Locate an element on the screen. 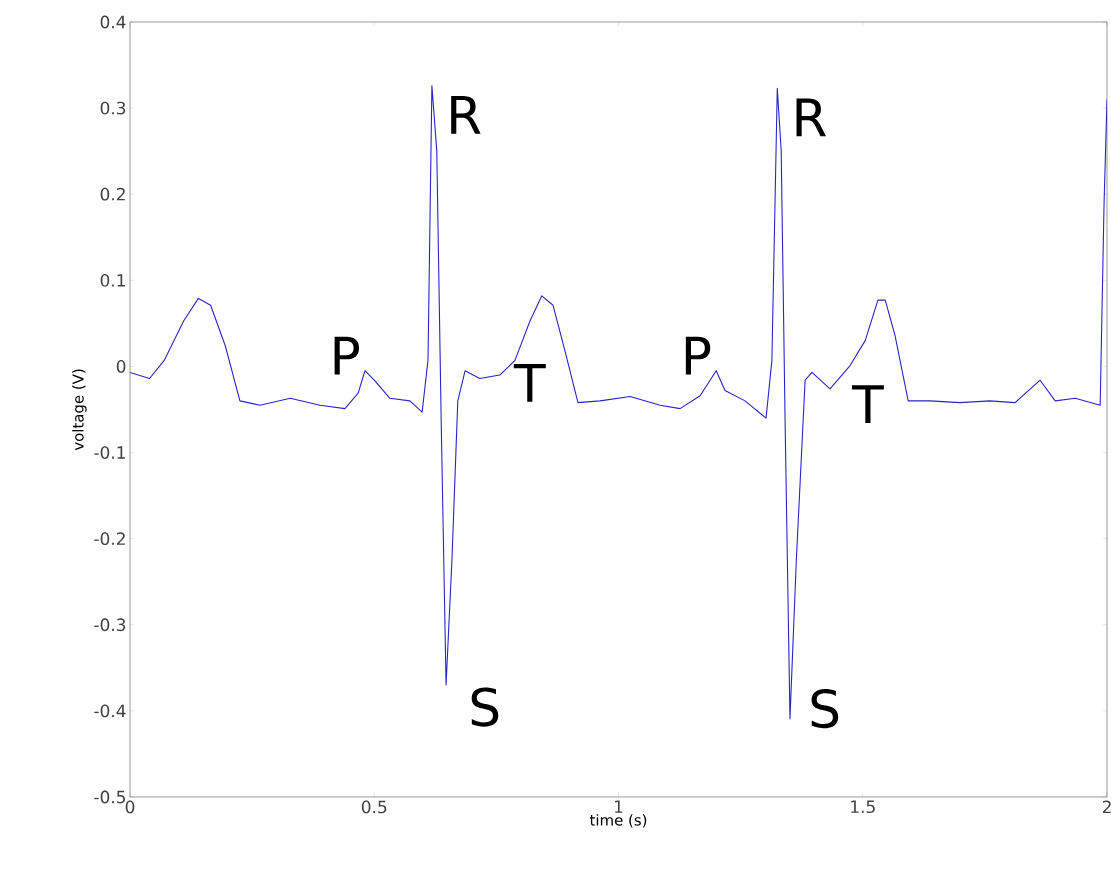 The width and height of the screenshot is (1111, 877). x-tick-label: 0.5 is located at coordinates (374, 807).